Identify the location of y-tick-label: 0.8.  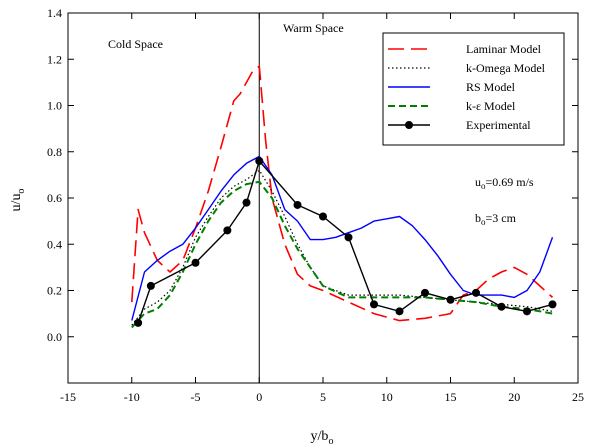
(54, 152).